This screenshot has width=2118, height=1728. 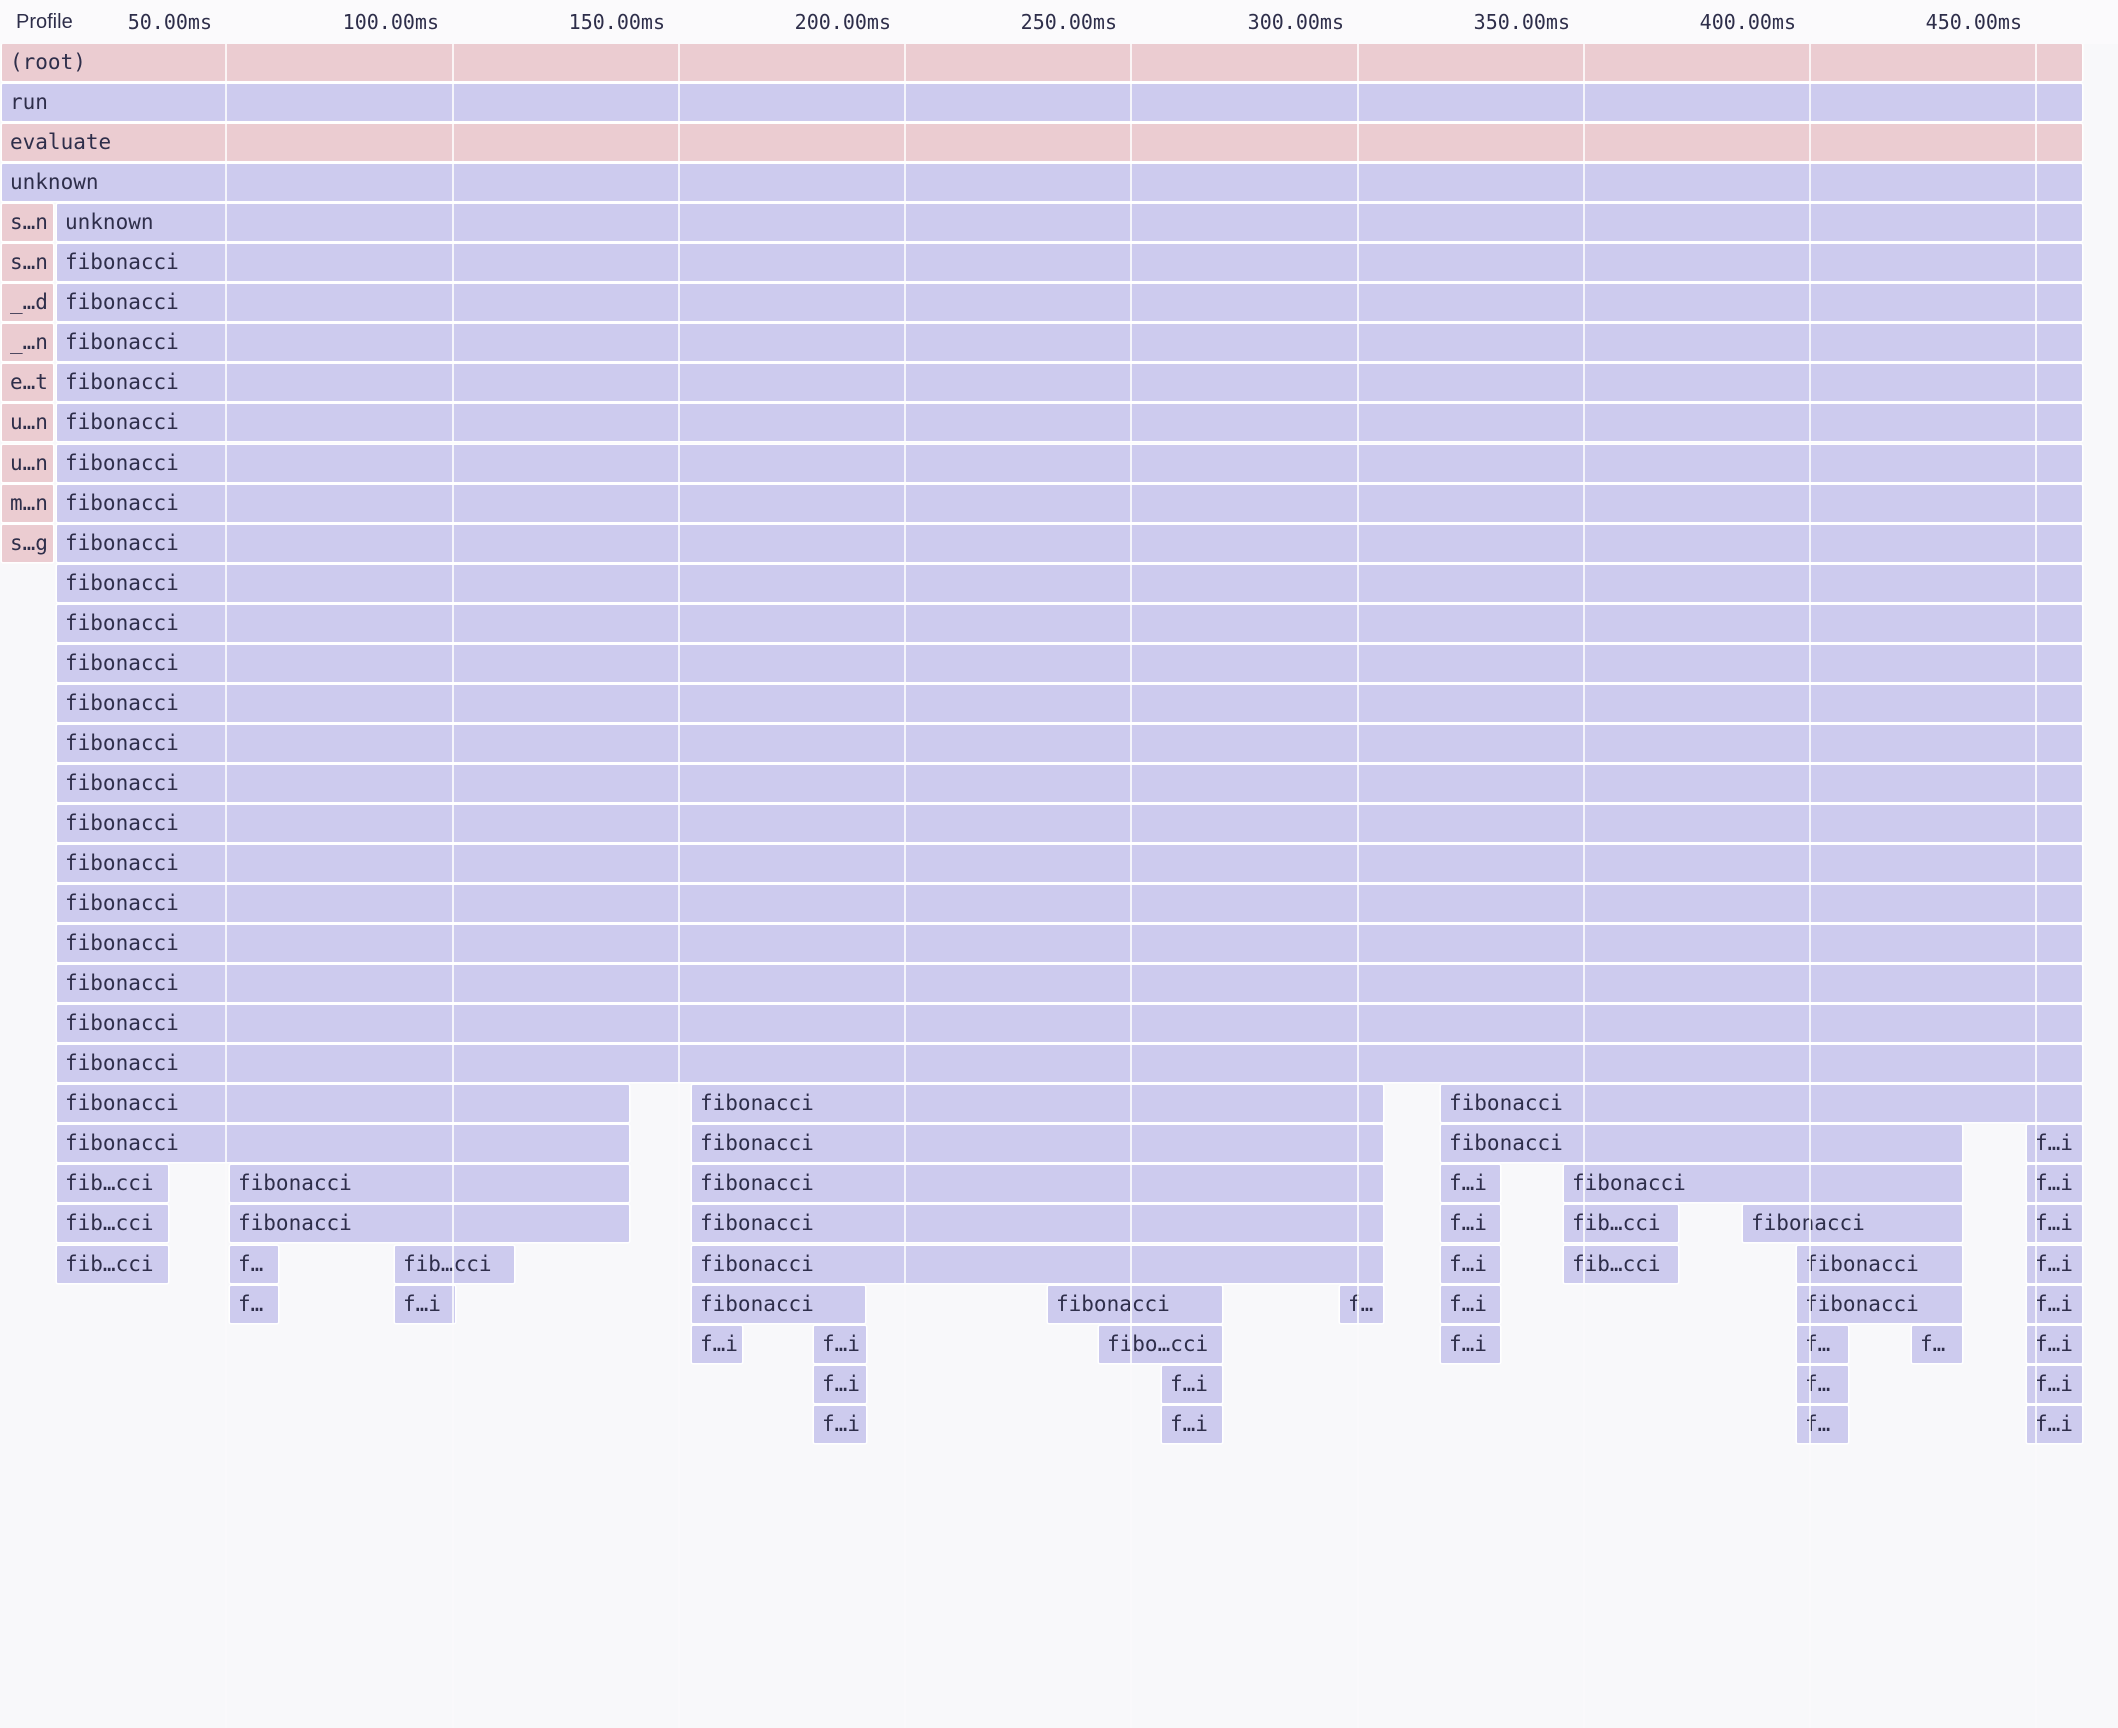 What do you see at coordinates (842, 22) in the screenshot?
I see `axis-tick-label: 200.00ms` at bounding box center [842, 22].